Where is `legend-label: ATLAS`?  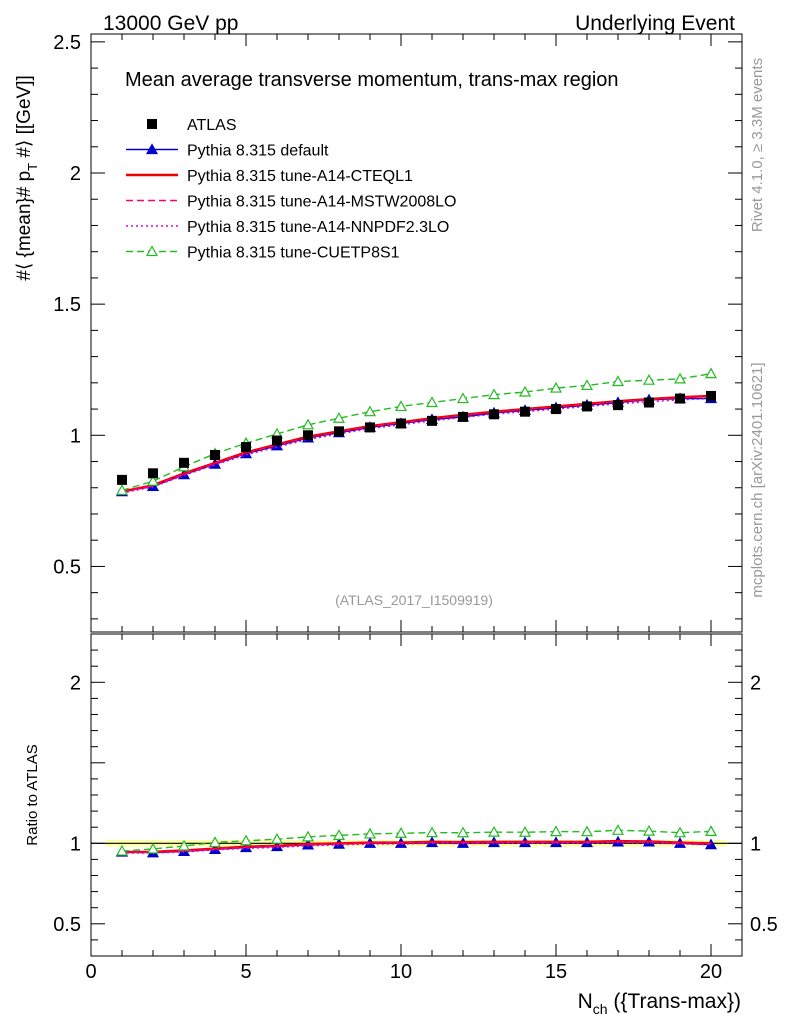 legend-label: ATLAS is located at coordinates (212, 125).